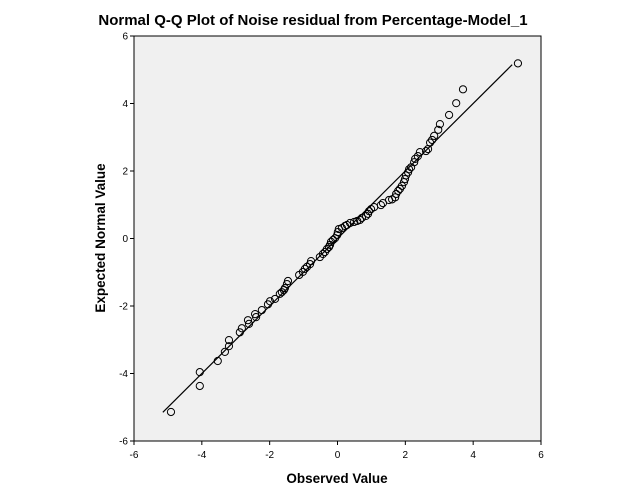  I want to click on y-tick-label: 4, so click(125, 104).